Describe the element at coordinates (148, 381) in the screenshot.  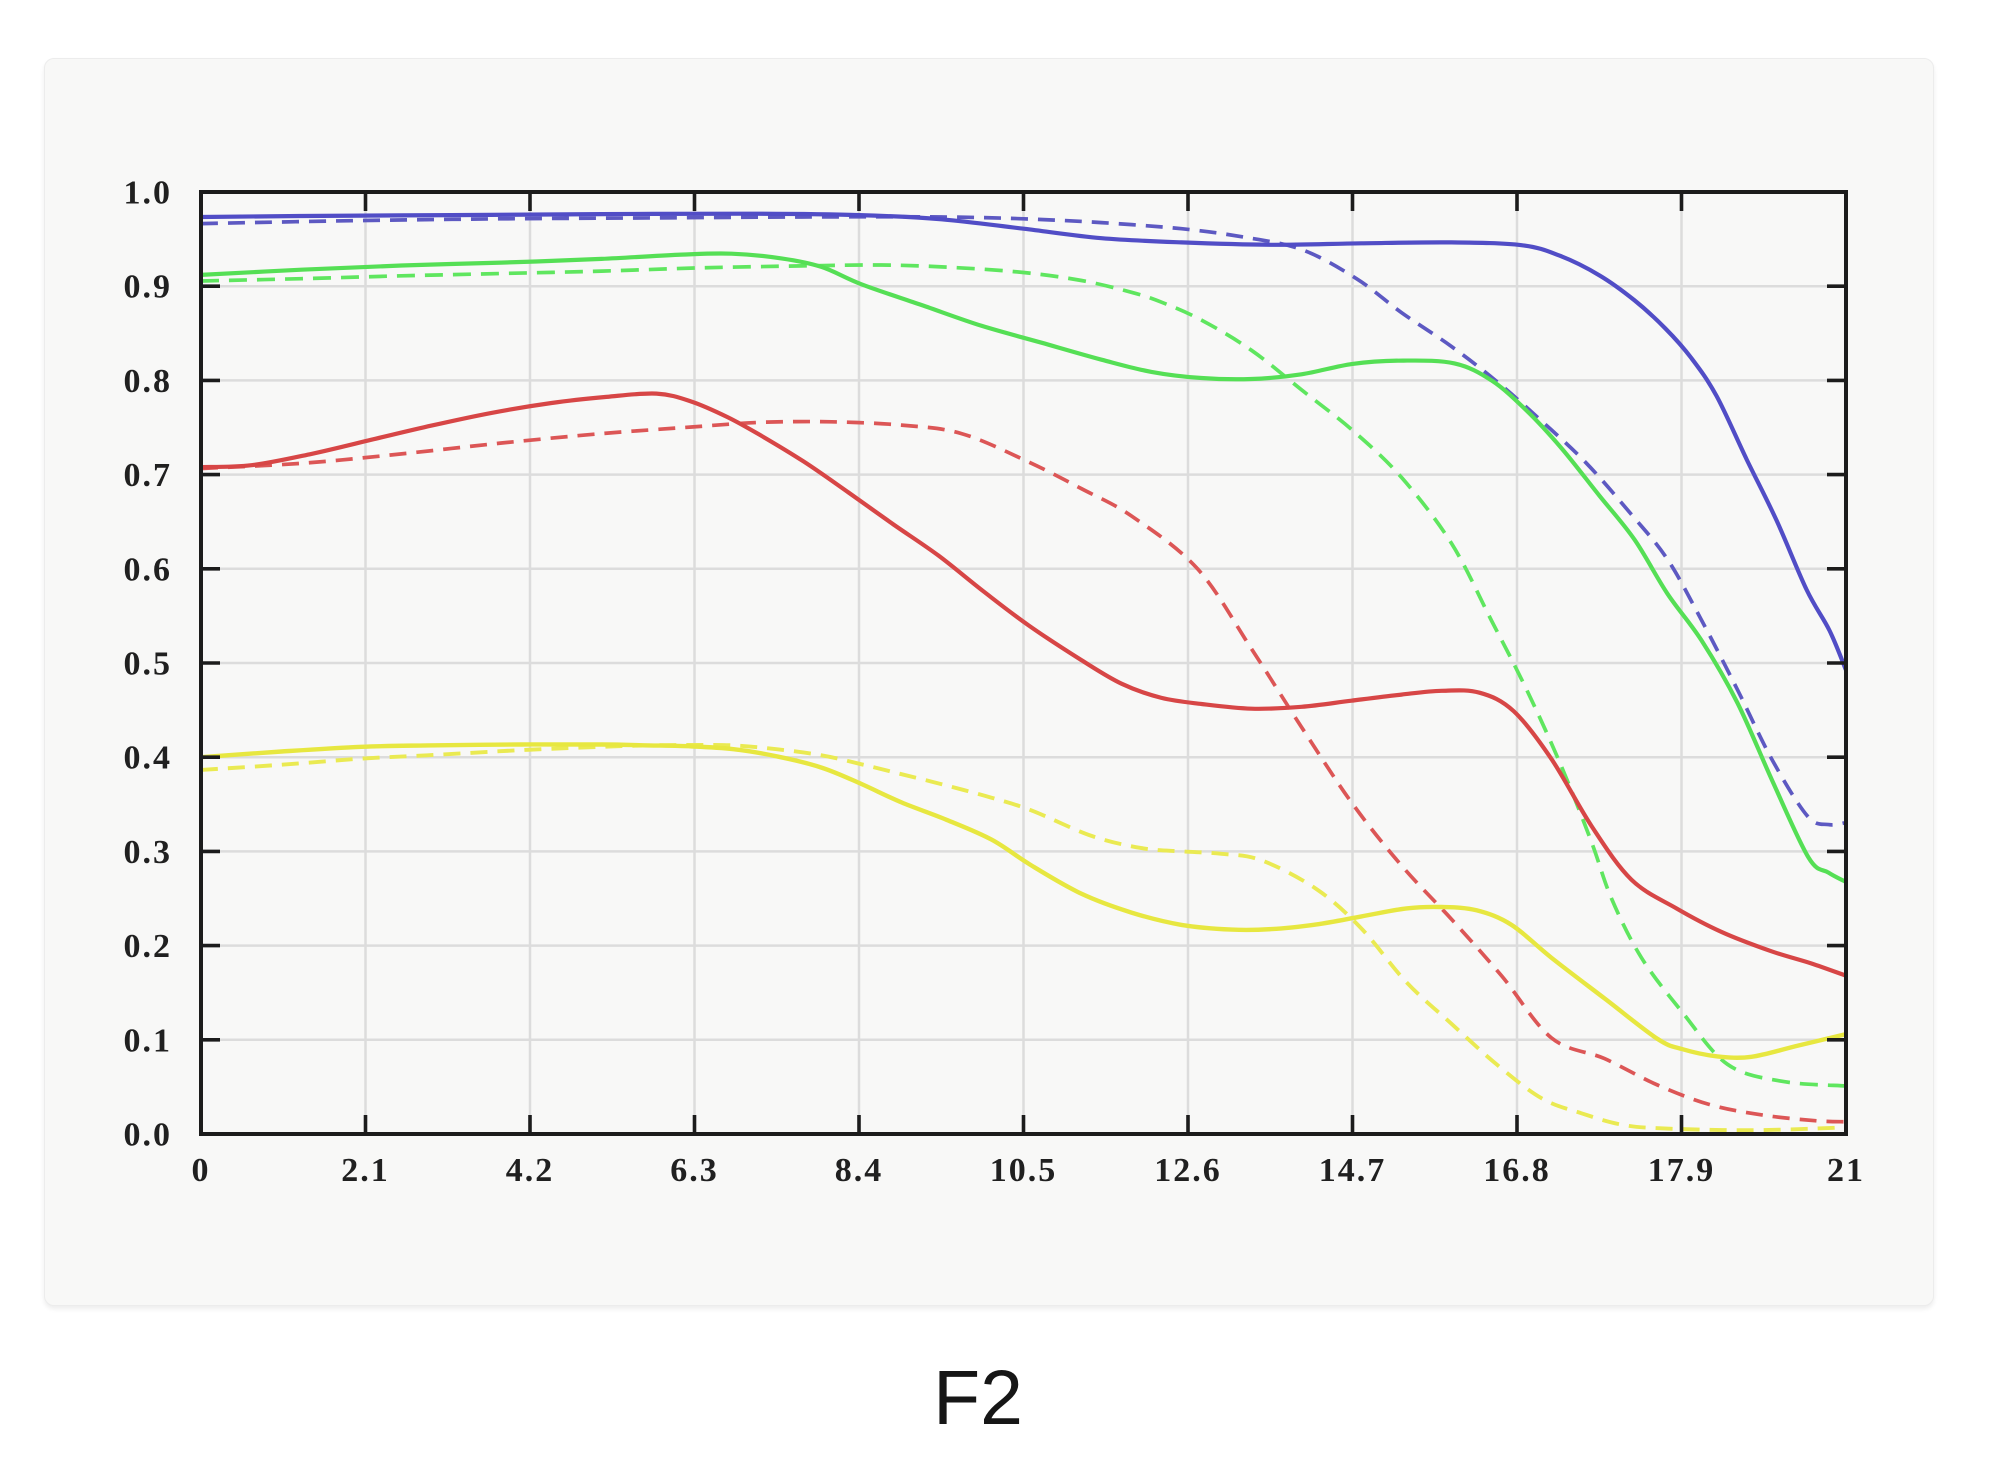
I see `svg-text: 0.8` at that location.